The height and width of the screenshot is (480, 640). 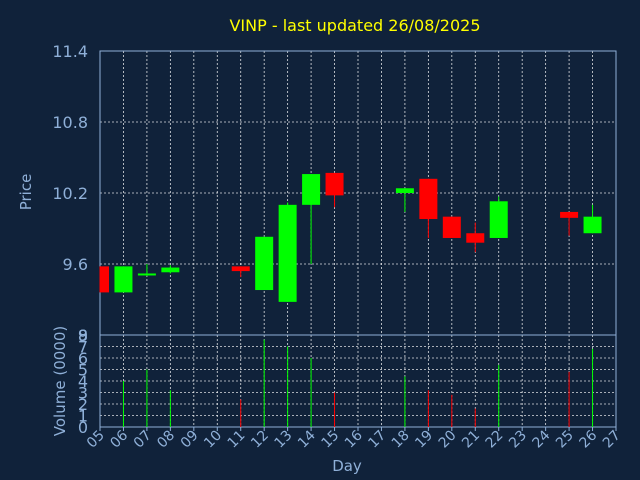 I want to click on x-tick-label: 07, so click(x=143, y=440).